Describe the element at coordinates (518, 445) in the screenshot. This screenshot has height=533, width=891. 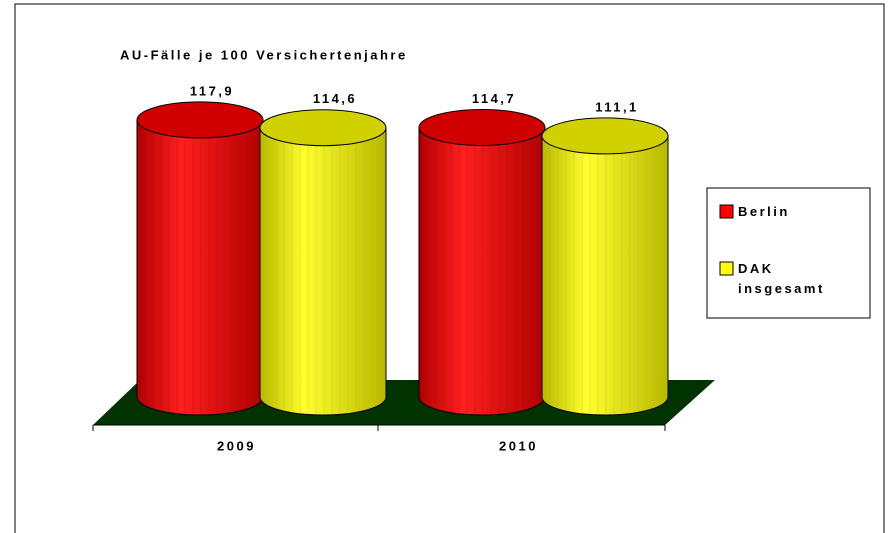
I see `x-tick-label: 2010` at that location.